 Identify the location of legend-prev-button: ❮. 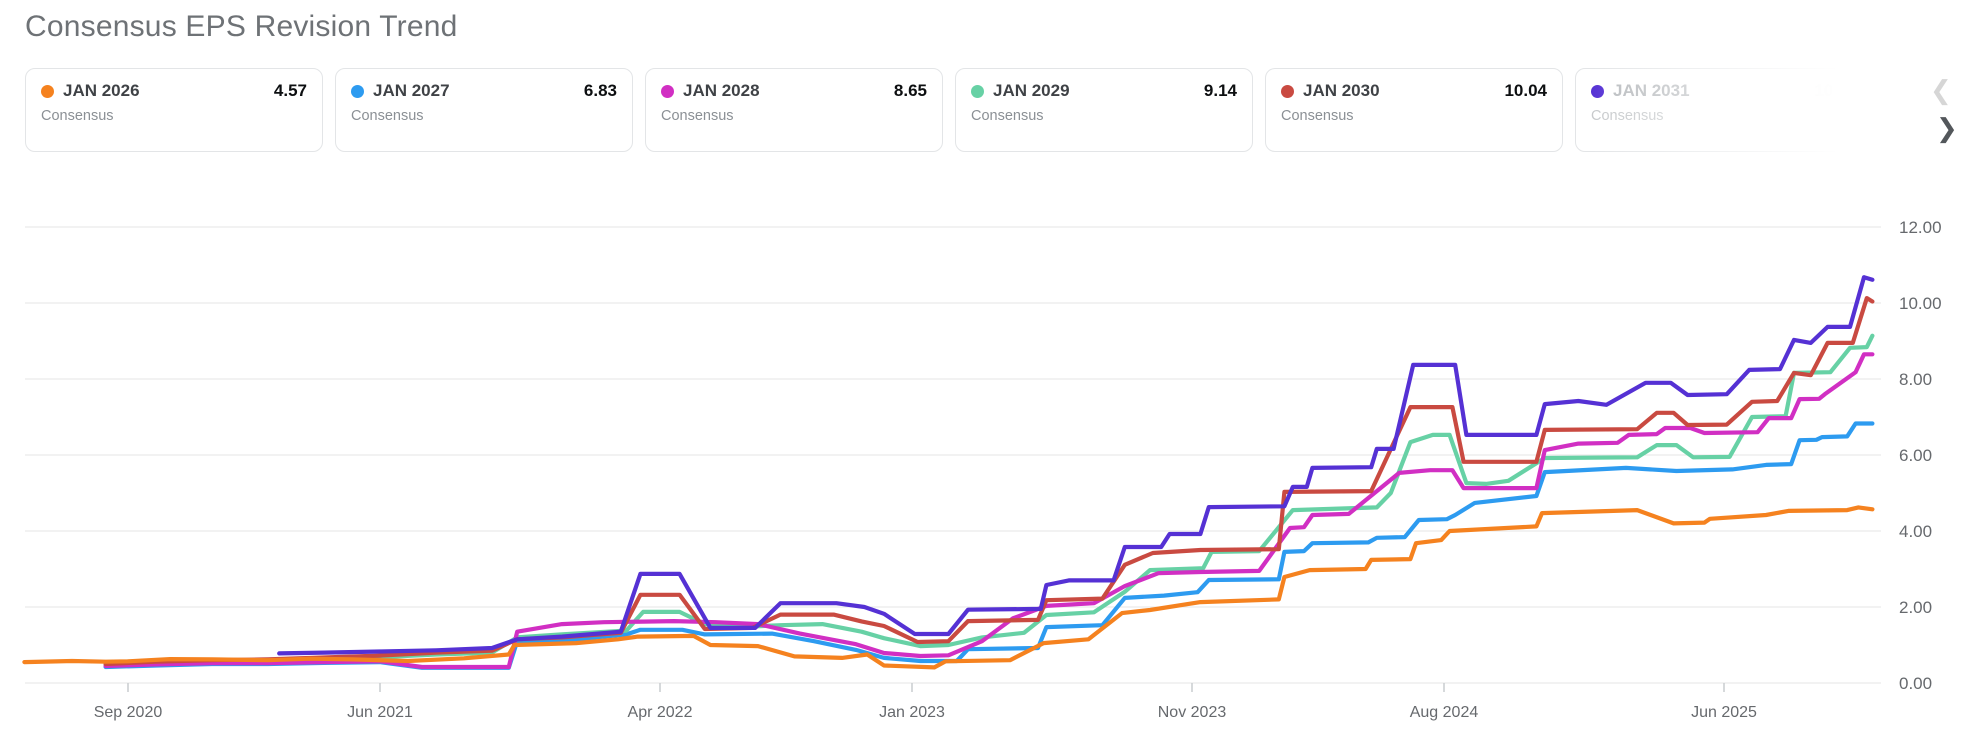
(1941, 91).